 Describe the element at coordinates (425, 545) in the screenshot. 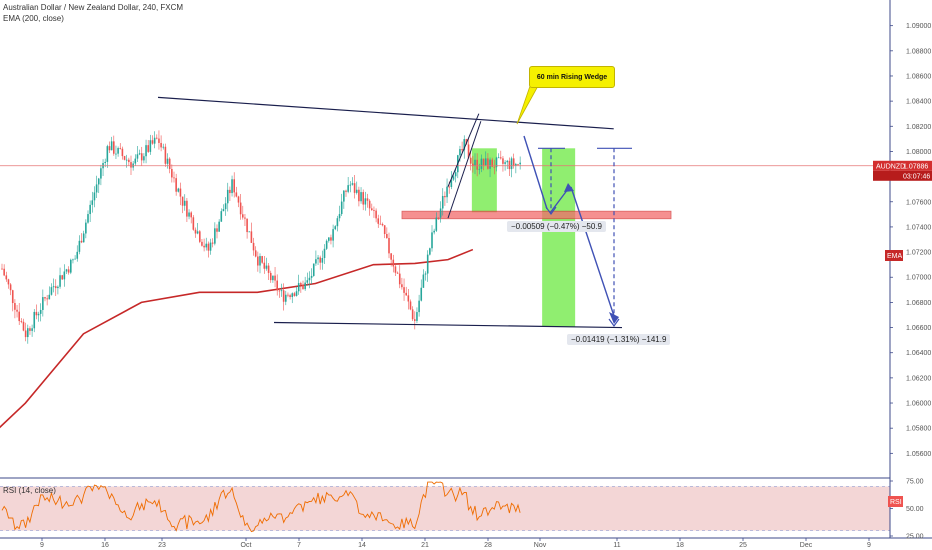

I see `time-tick-label: 21` at that location.